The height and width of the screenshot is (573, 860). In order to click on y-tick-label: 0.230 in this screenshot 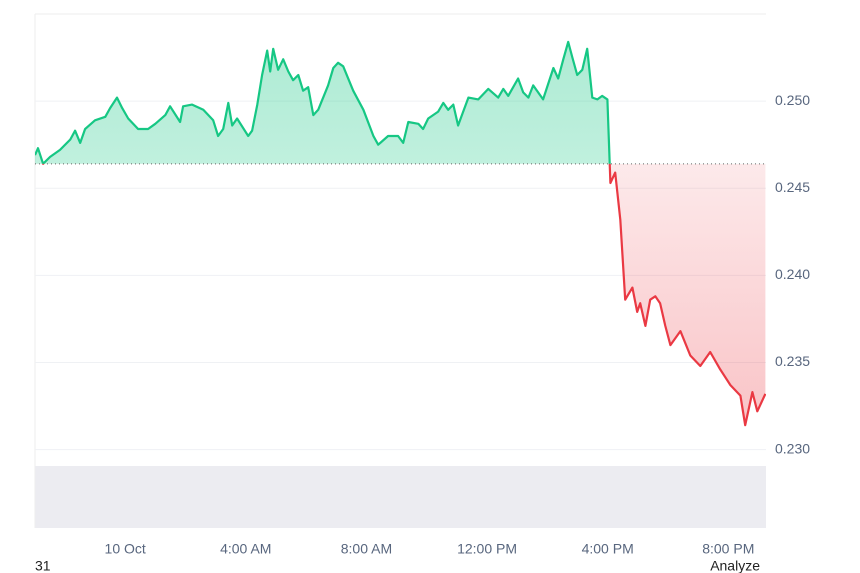, I will do `click(792, 448)`.